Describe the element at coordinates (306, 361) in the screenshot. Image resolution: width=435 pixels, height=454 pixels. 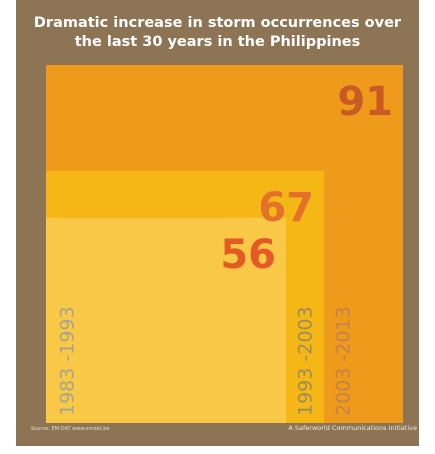
I see `period-label-1: 1993 -2003` at that location.